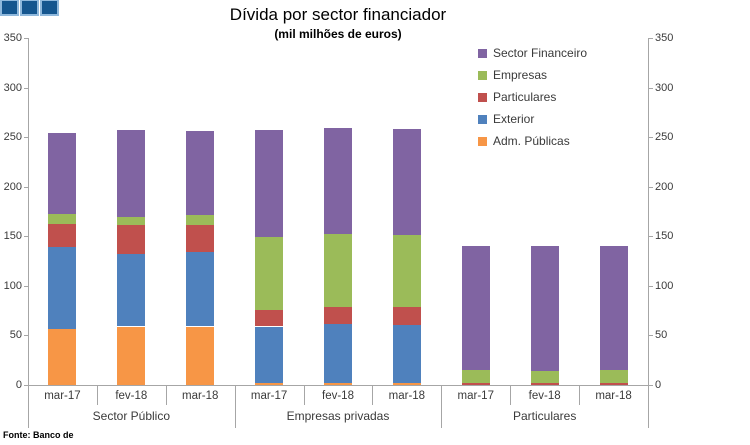 This screenshot has width=750, height=445. What do you see at coordinates (648, 211) in the screenshot?
I see `y-axis-right` at bounding box center [648, 211].